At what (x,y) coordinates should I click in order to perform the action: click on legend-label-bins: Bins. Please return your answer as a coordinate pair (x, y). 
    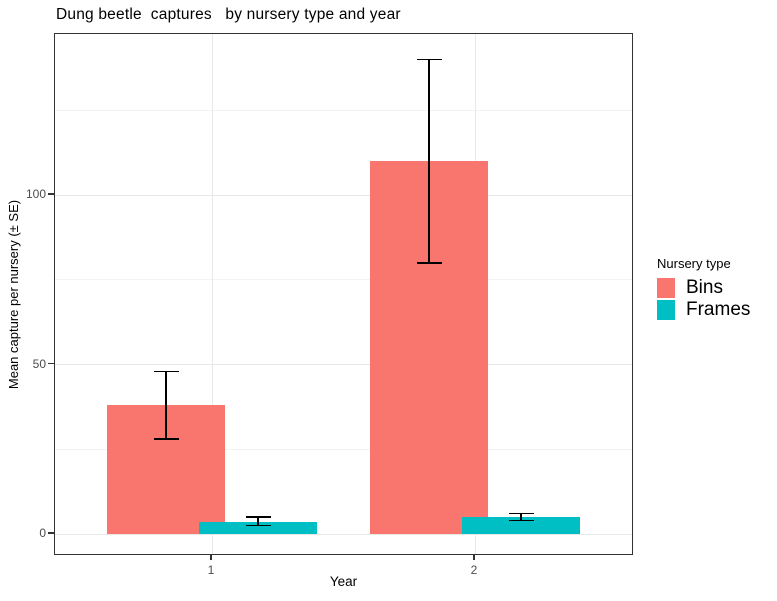
    Looking at the image, I should click on (704, 287).